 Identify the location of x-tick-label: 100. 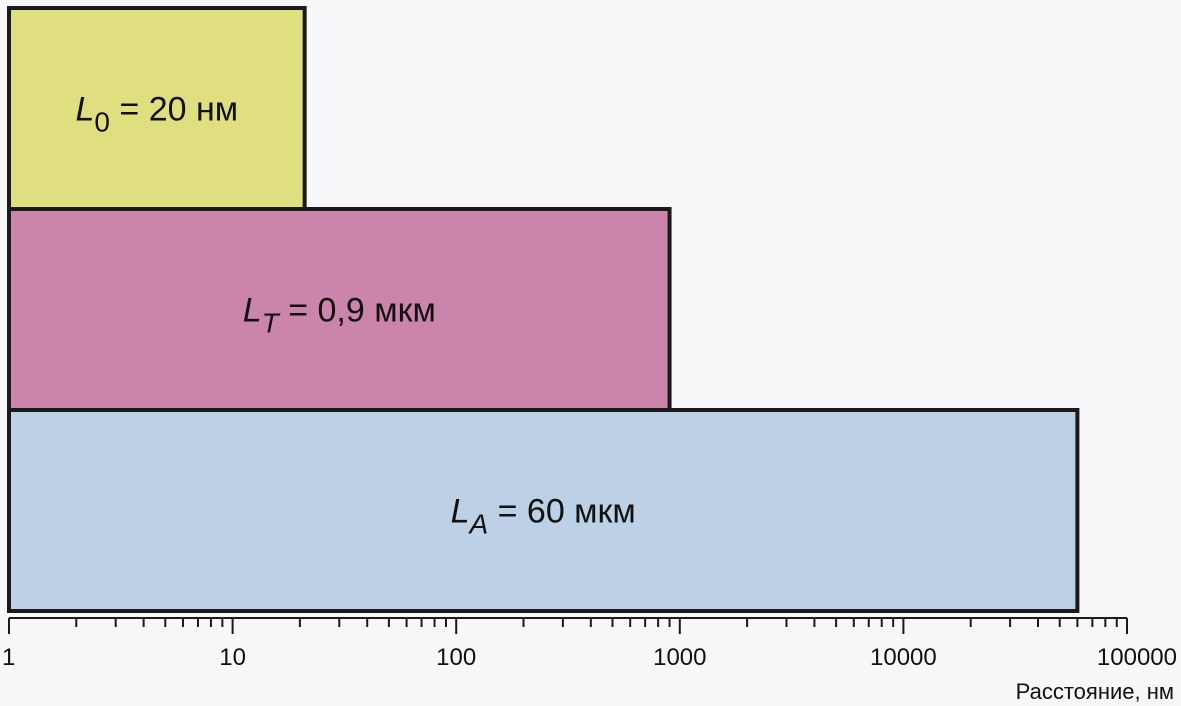
(456, 657).